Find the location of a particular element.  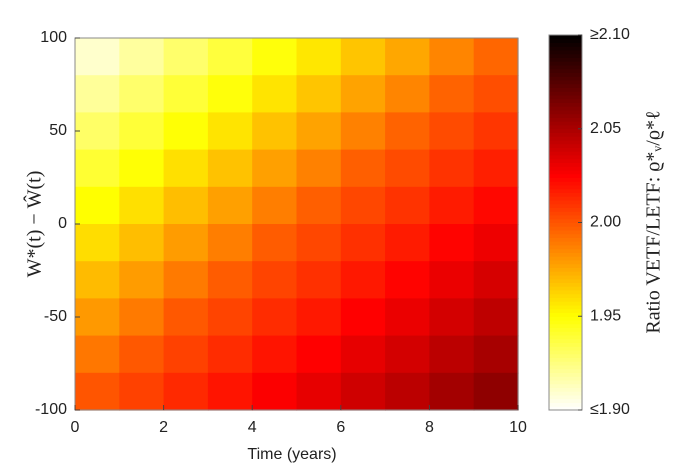

x-tick-label: 8 is located at coordinates (429, 427).